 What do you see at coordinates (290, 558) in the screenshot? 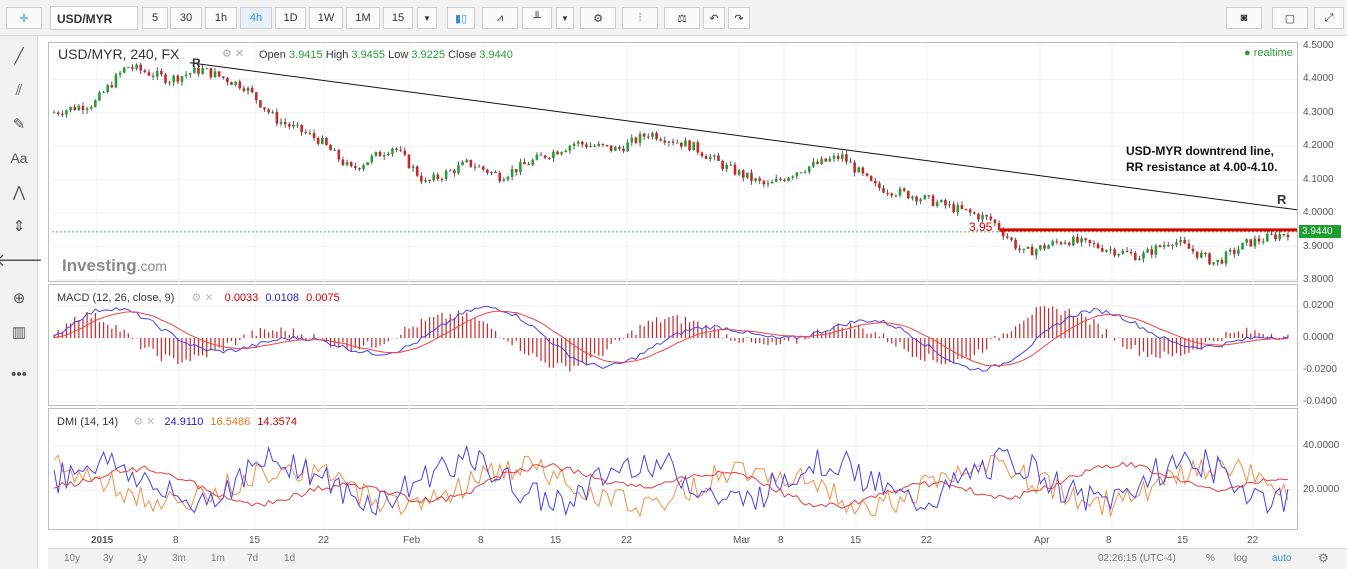
I see `range-button-1d: 1d` at bounding box center [290, 558].